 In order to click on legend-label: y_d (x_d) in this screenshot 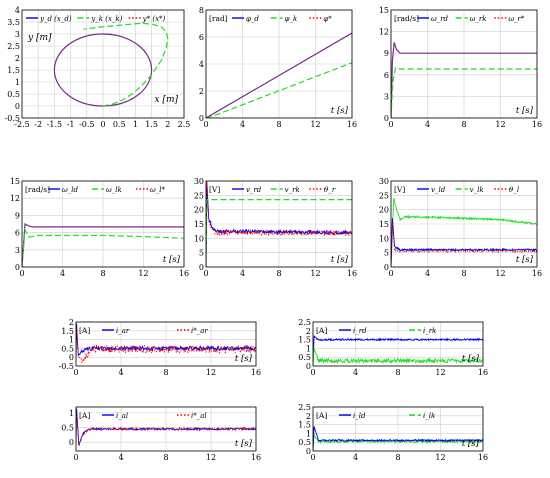, I will do `click(55, 19)`.